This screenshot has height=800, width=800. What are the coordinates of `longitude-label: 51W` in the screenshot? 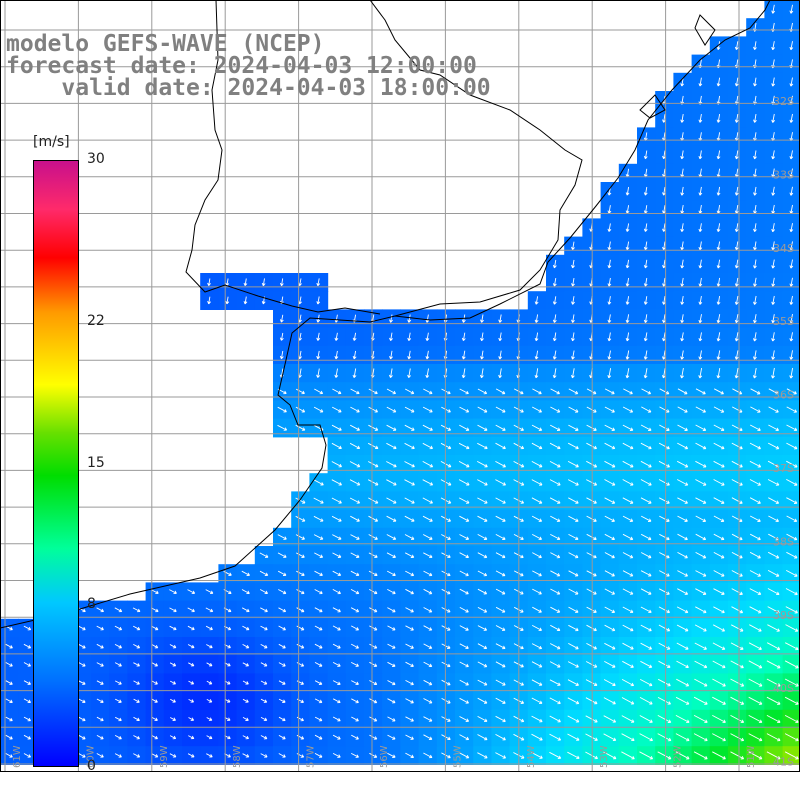 It's located at (751, 756).